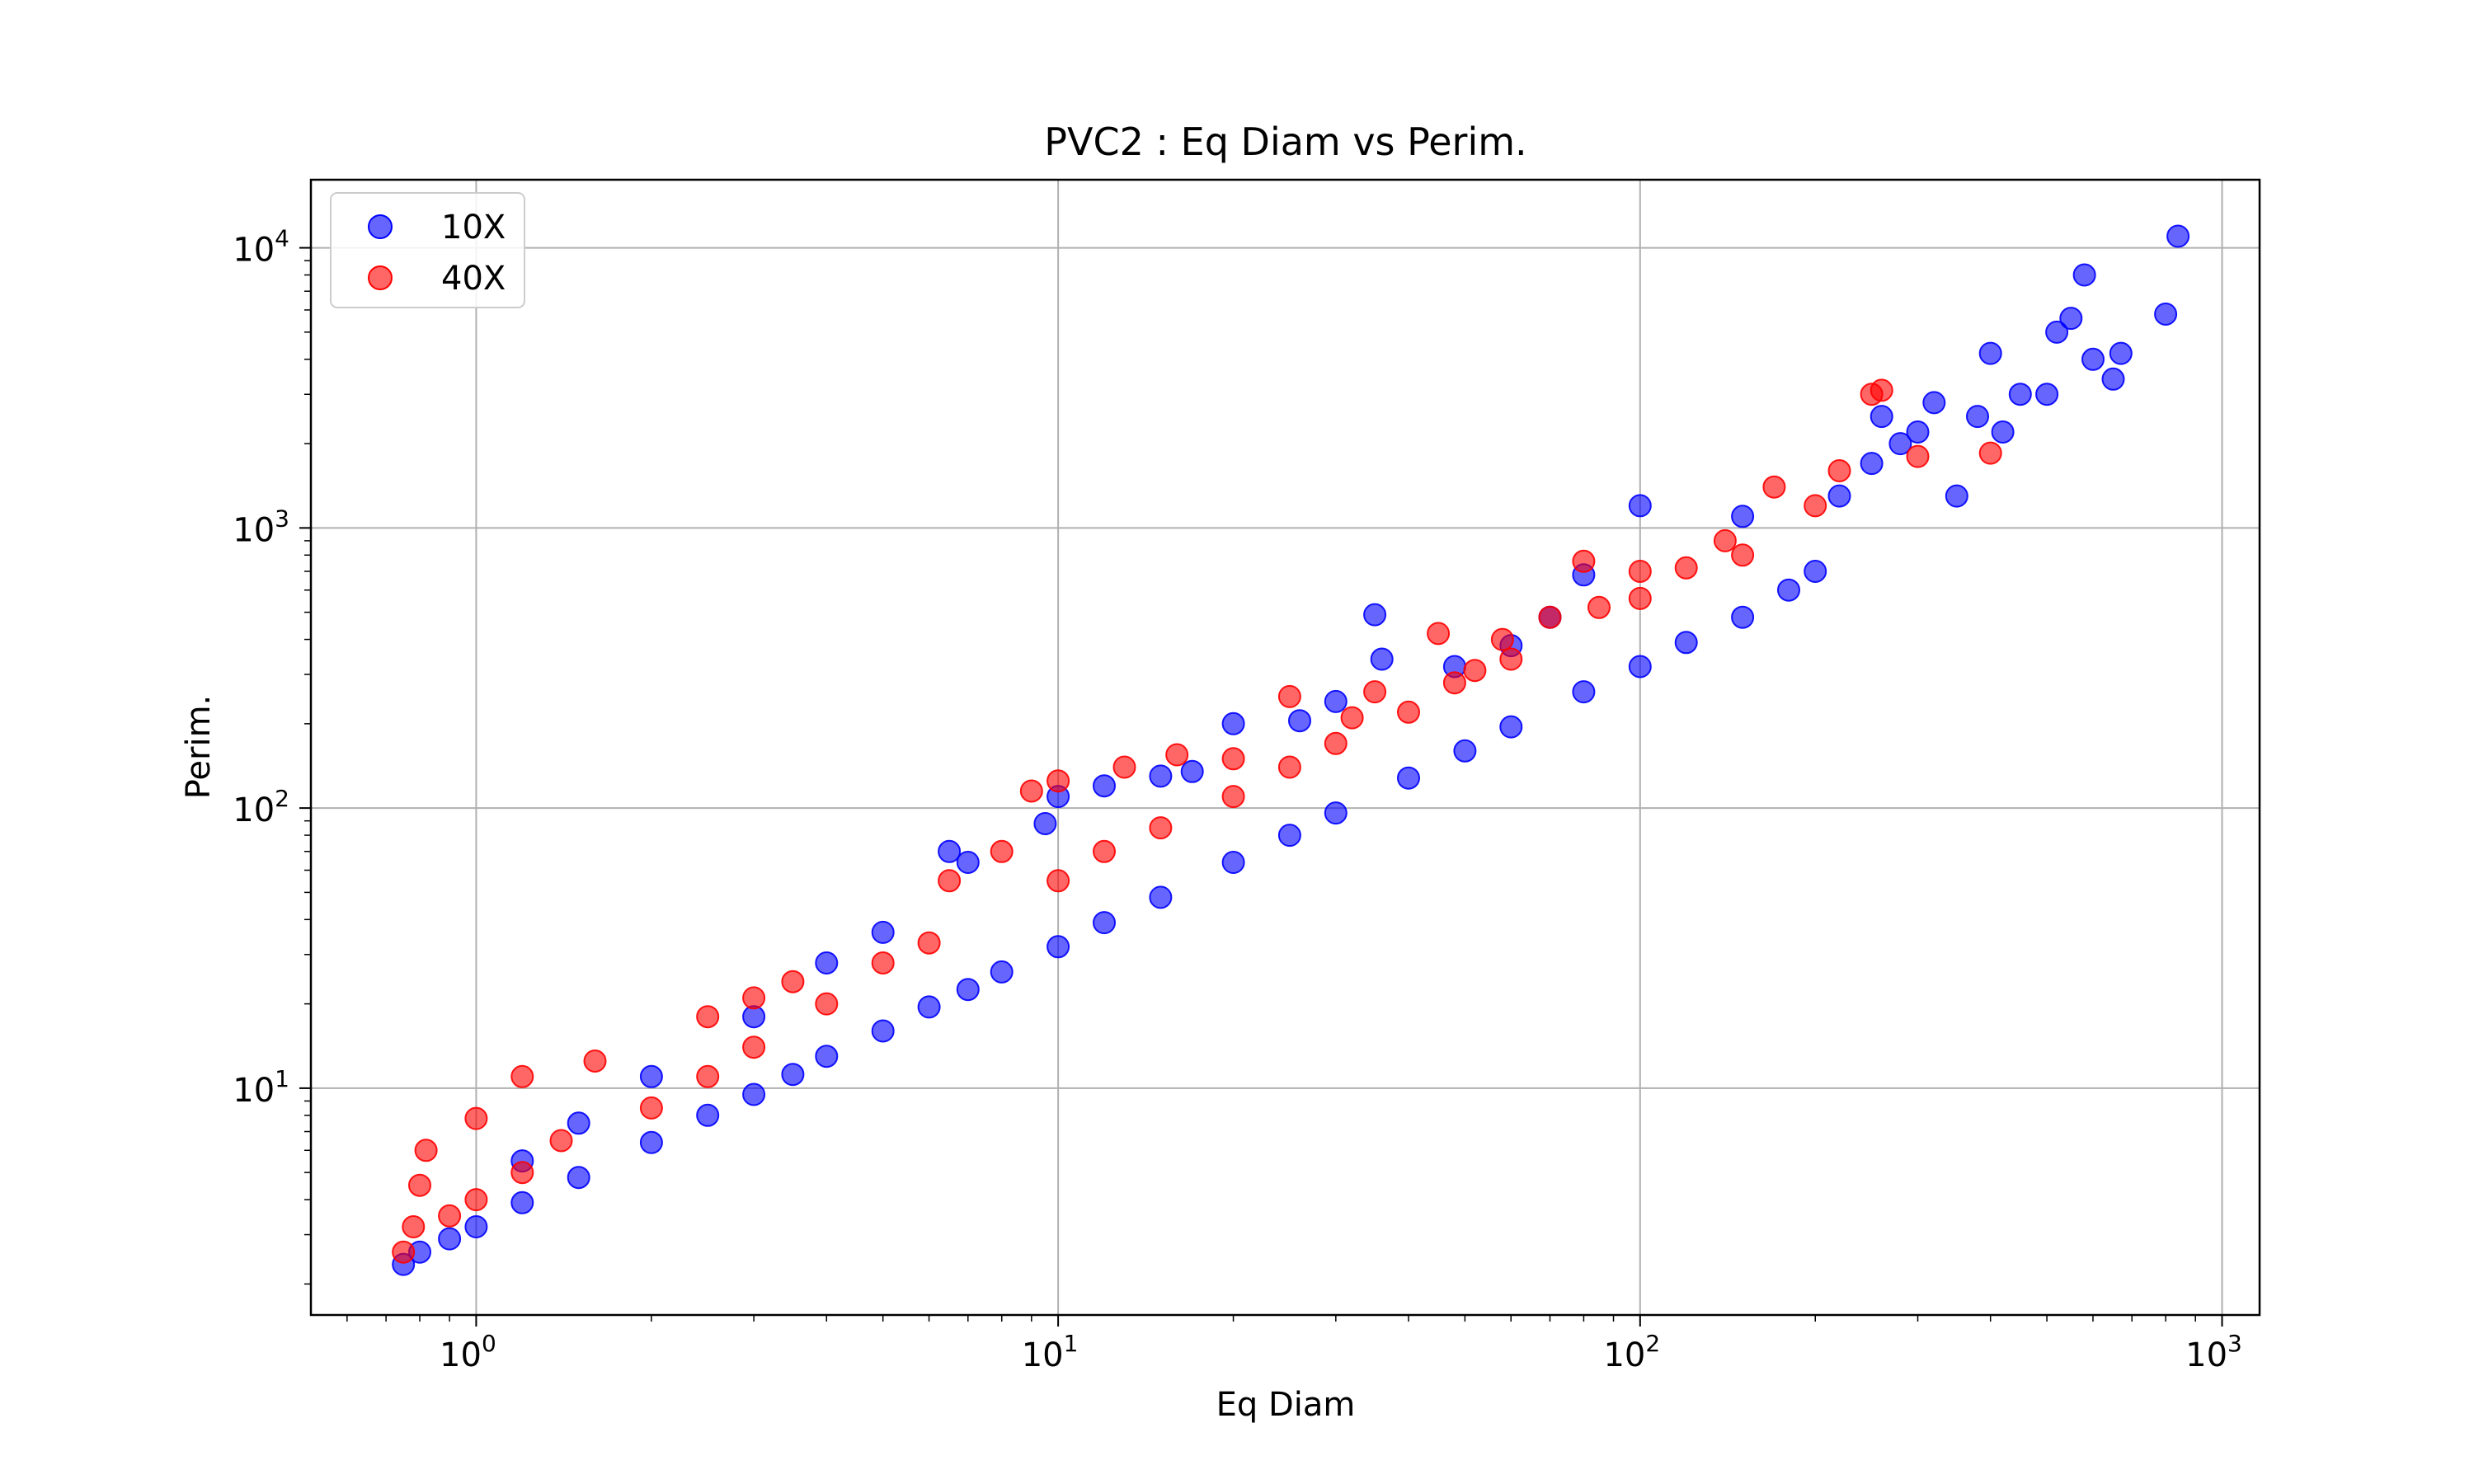 The height and width of the screenshot is (1484, 2474). I want to click on legend-marker-10x, so click(380, 226).